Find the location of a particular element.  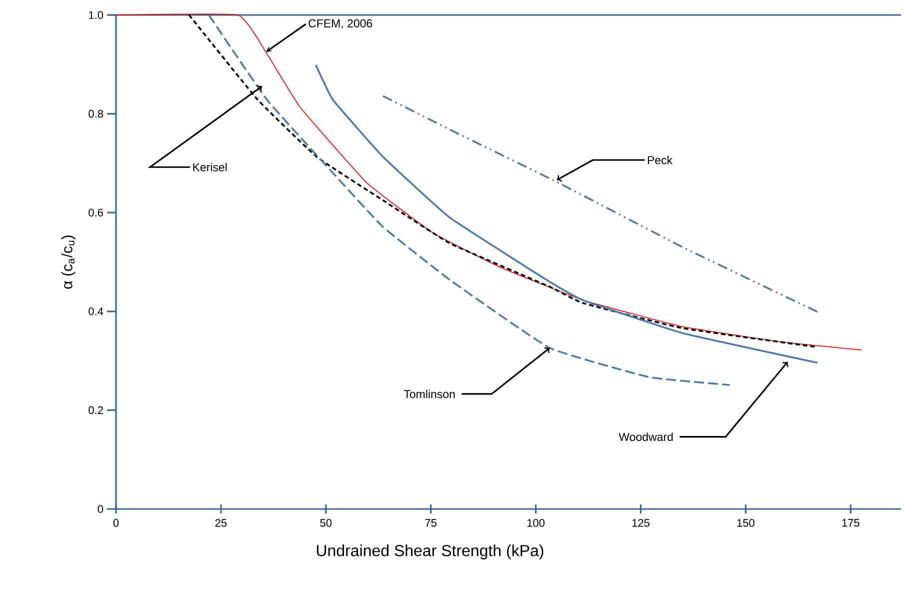

annotation: CFEM, 2006 is located at coordinates (340, 24).